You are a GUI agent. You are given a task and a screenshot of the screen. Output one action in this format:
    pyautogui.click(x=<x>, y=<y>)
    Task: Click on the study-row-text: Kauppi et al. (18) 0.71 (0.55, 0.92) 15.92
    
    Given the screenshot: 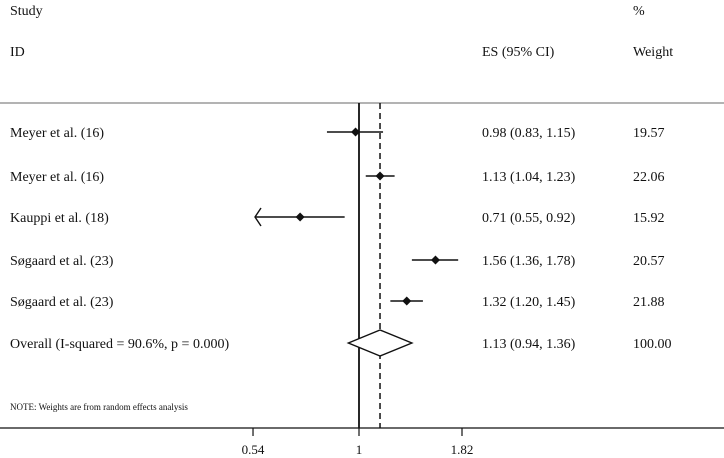 What is the action you would take?
    pyautogui.click(x=337, y=218)
    